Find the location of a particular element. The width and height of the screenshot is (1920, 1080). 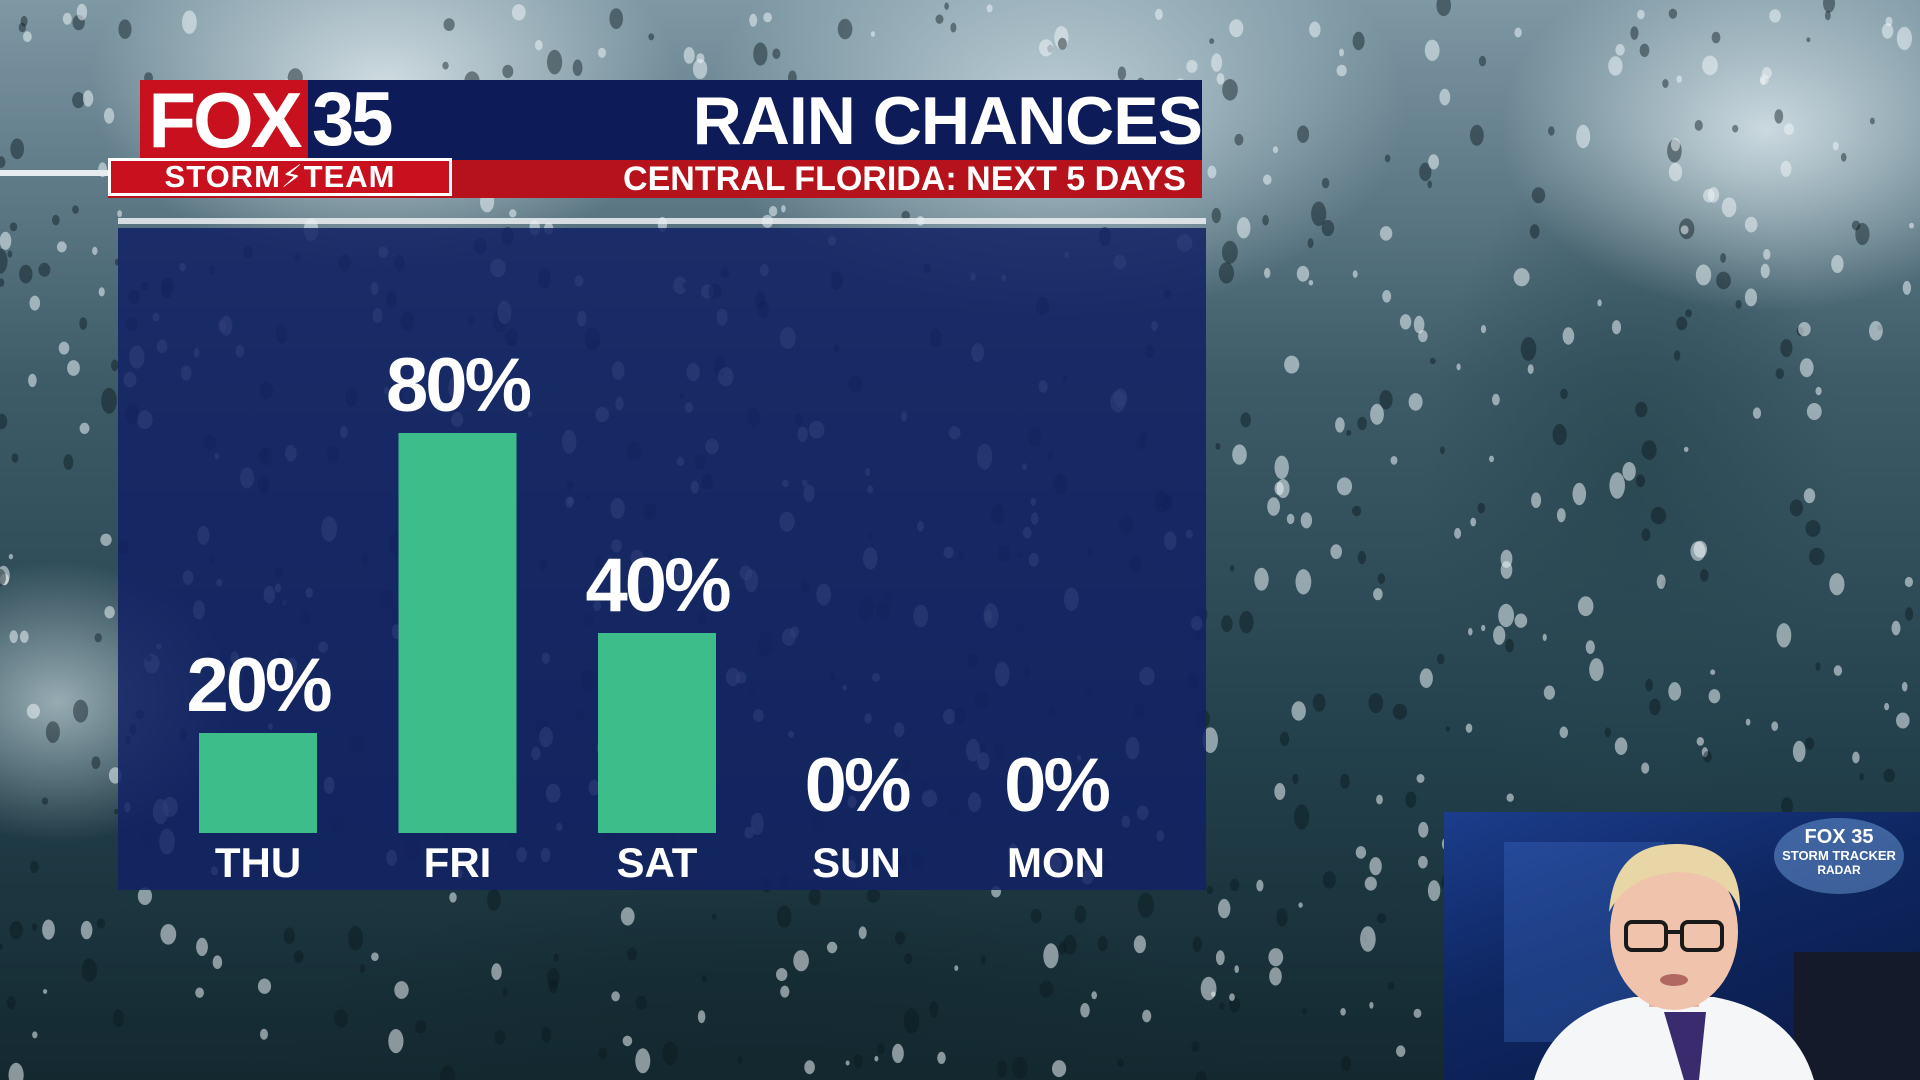

bar-thu is located at coordinates (258, 783).